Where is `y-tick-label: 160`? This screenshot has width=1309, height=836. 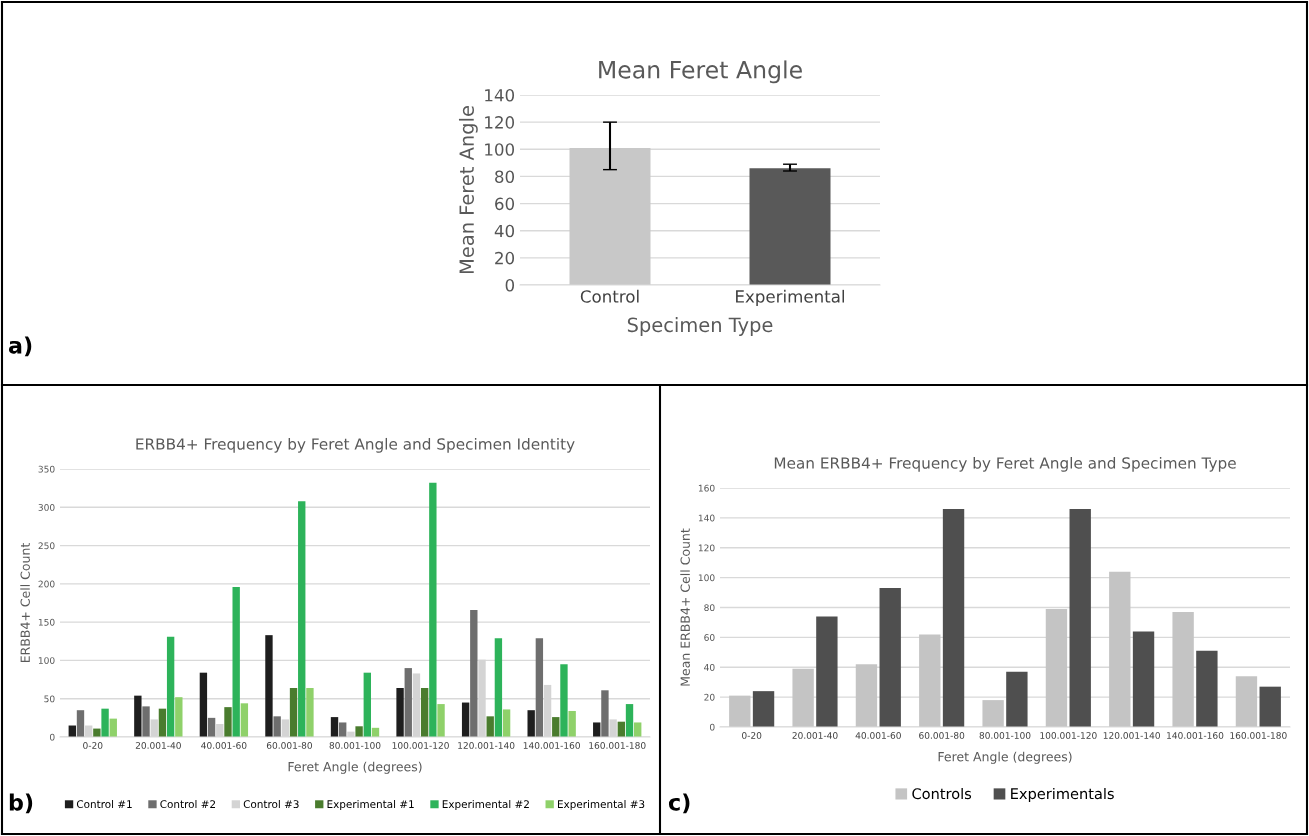 y-tick-label: 160 is located at coordinates (706, 488).